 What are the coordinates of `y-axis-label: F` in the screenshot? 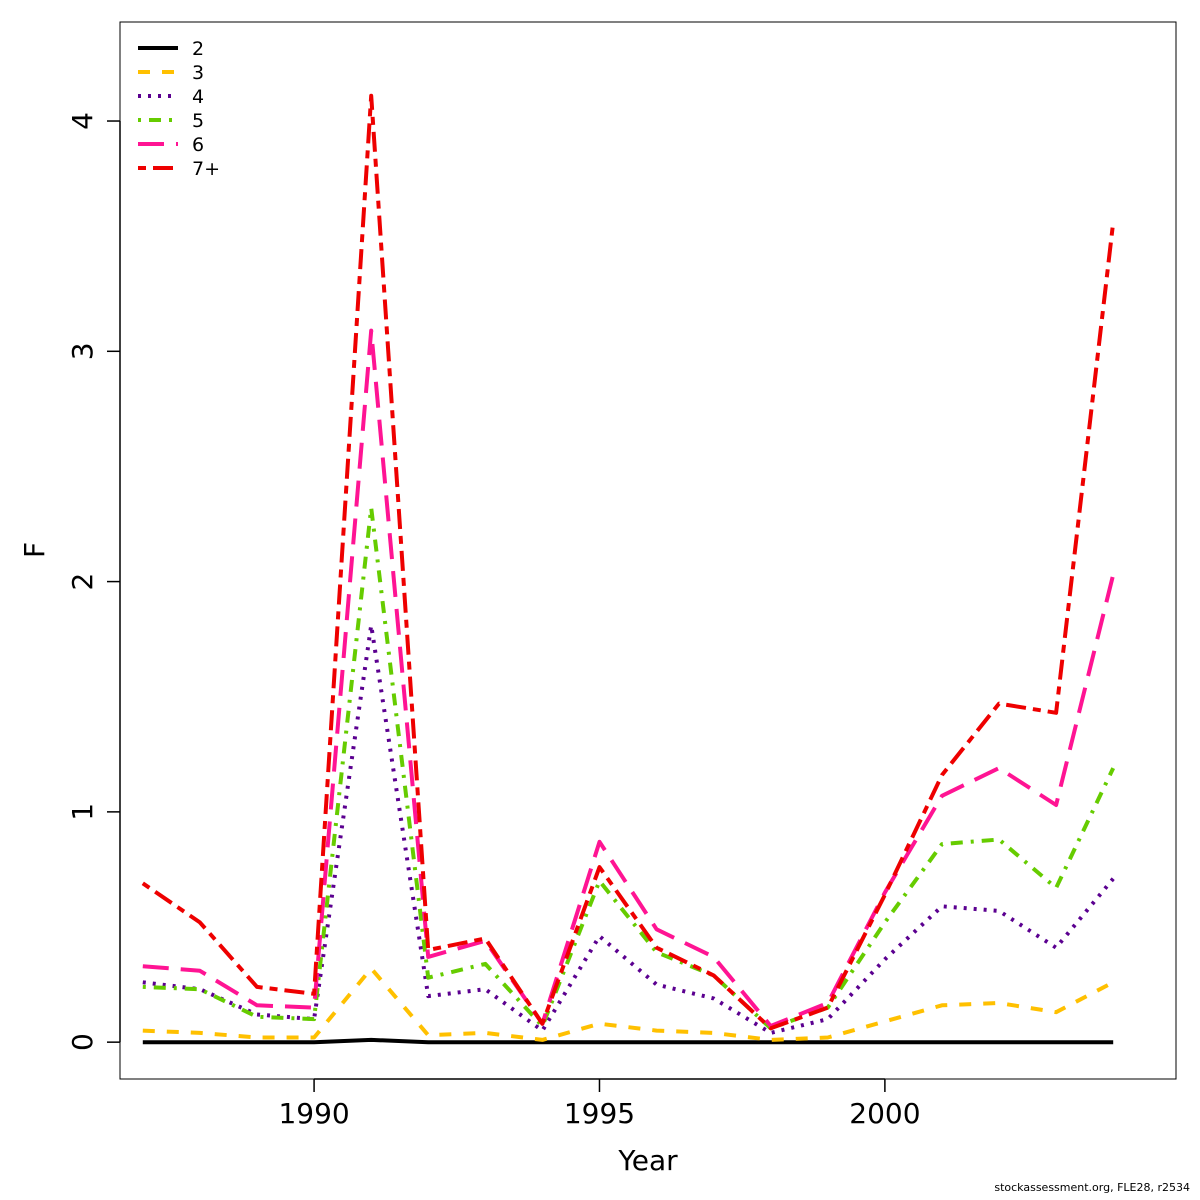 It's located at (34, 550).